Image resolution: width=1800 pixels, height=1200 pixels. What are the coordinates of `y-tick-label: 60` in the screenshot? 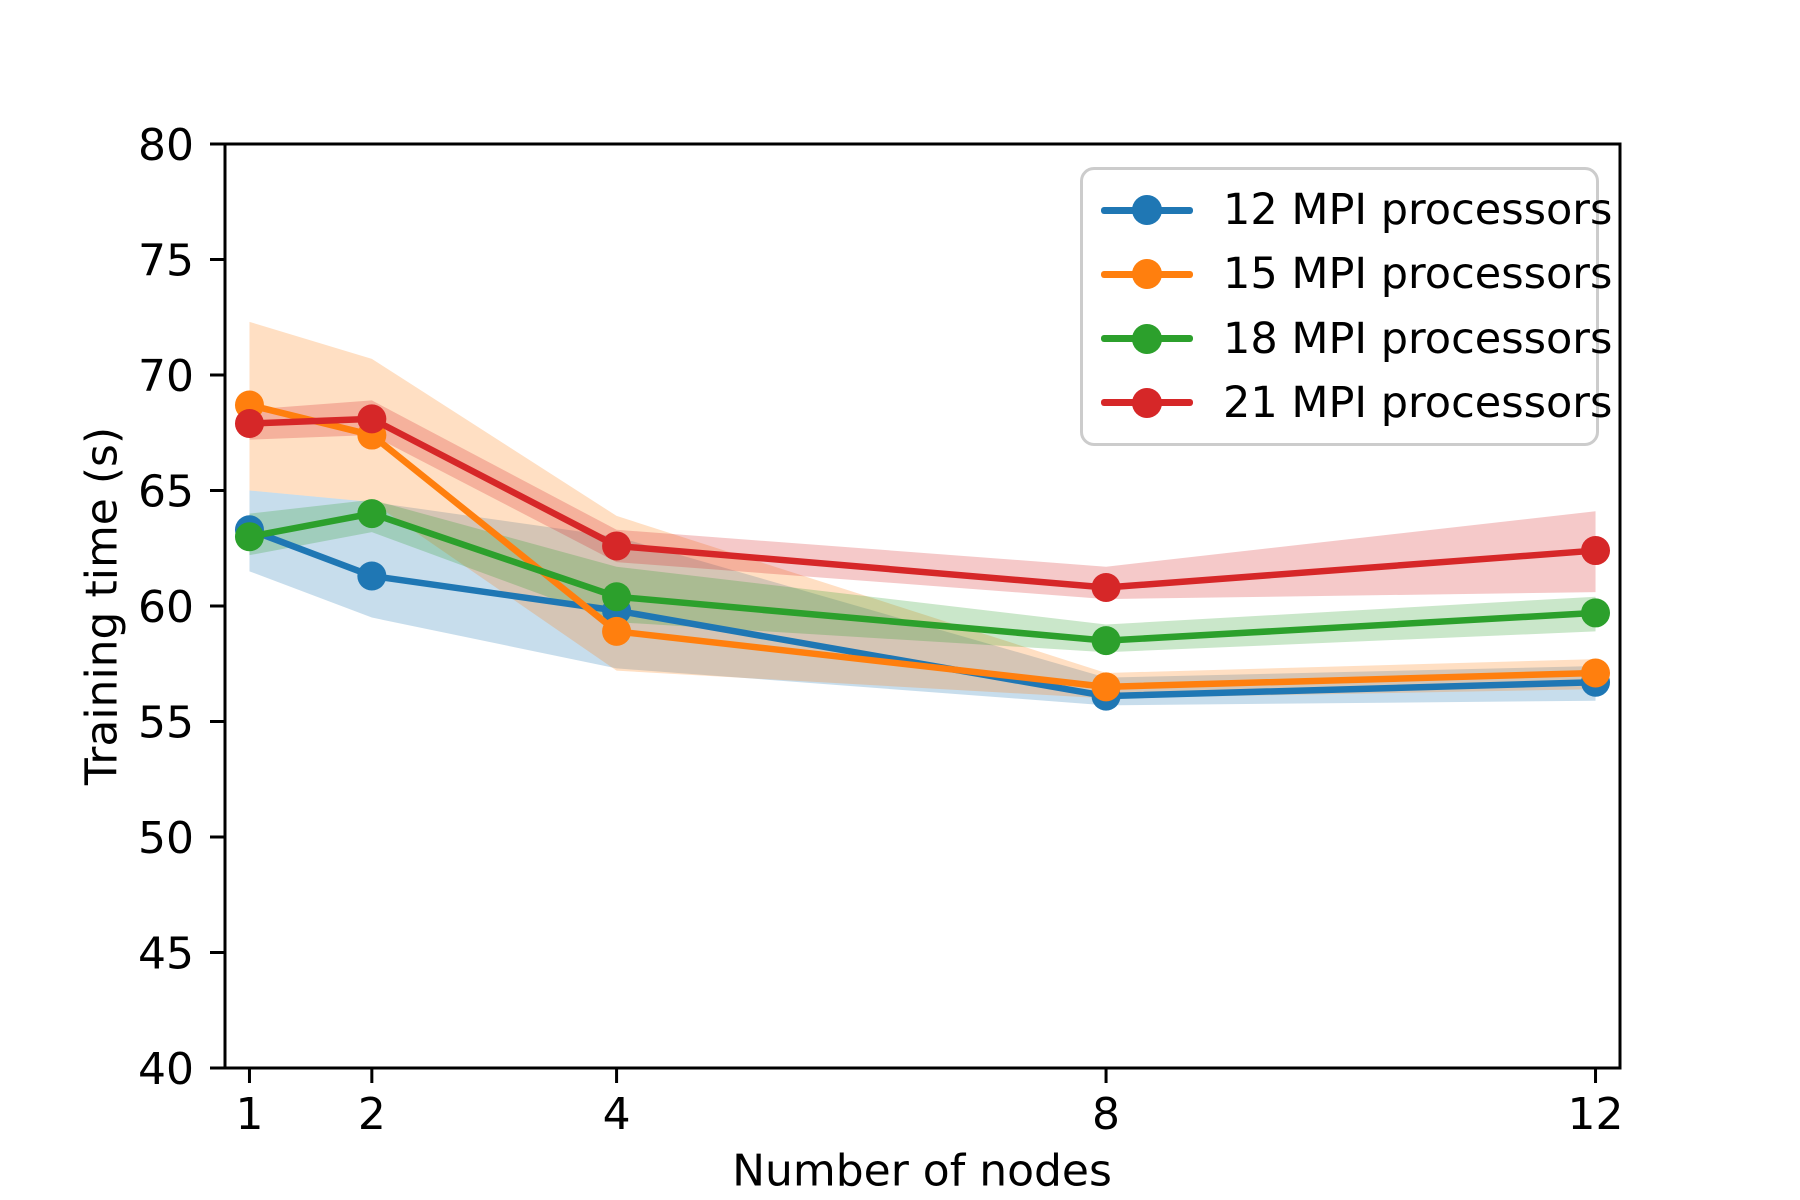 It's located at (166, 607).